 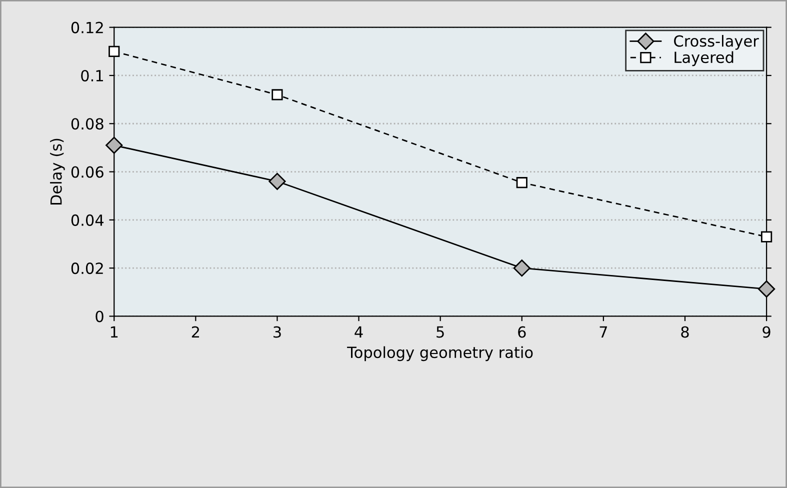 I want to click on legend-label: Layered, so click(x=704, y=58).